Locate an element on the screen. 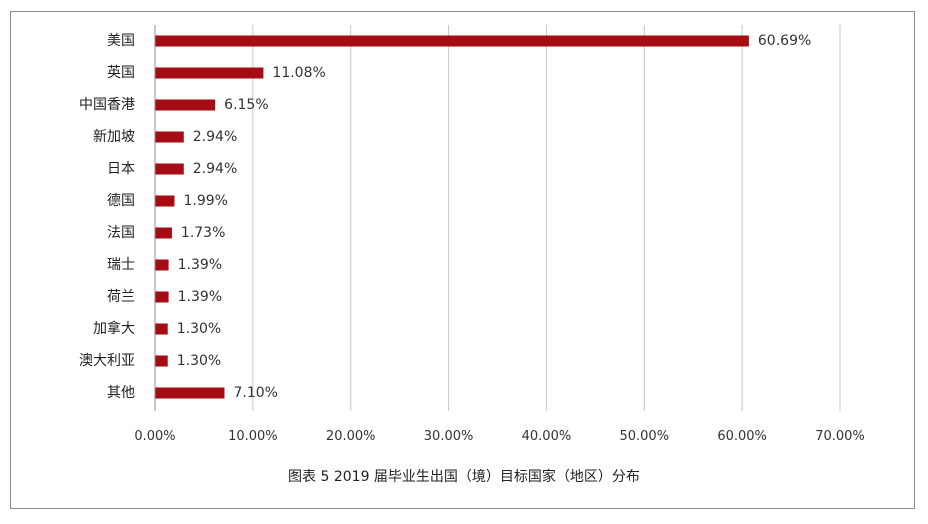 The height and width of the screenshot is (524, 928). category-label: 瑞士 is located at coordinates (121, 265).